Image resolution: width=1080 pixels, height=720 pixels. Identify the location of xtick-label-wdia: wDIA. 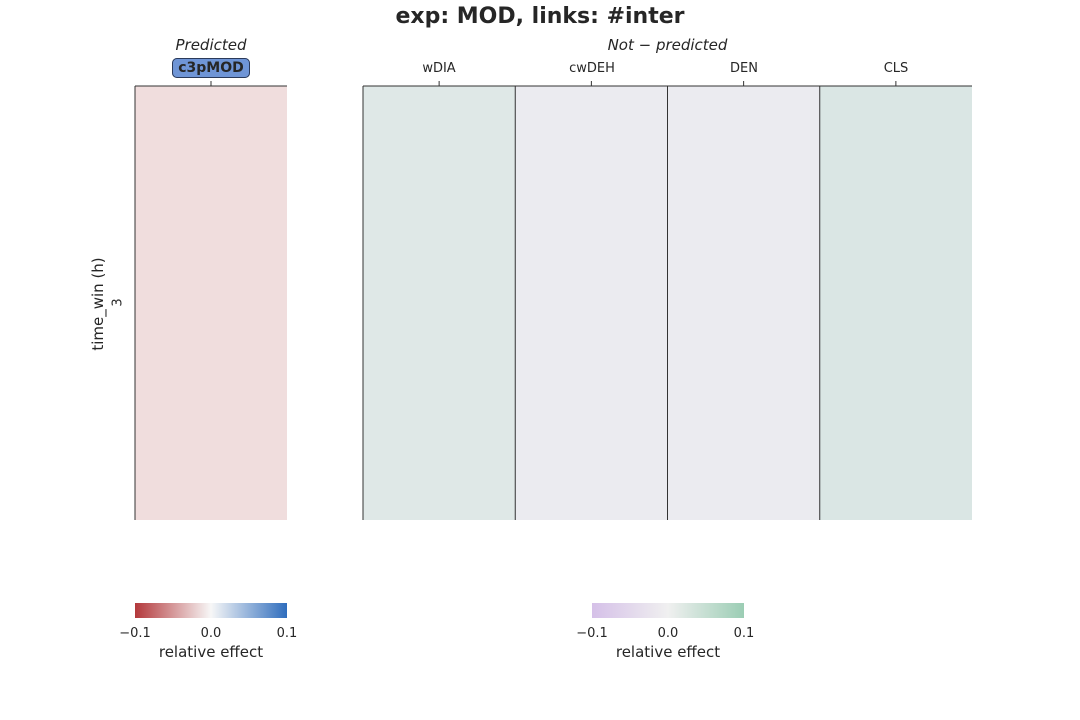
(439, 68).